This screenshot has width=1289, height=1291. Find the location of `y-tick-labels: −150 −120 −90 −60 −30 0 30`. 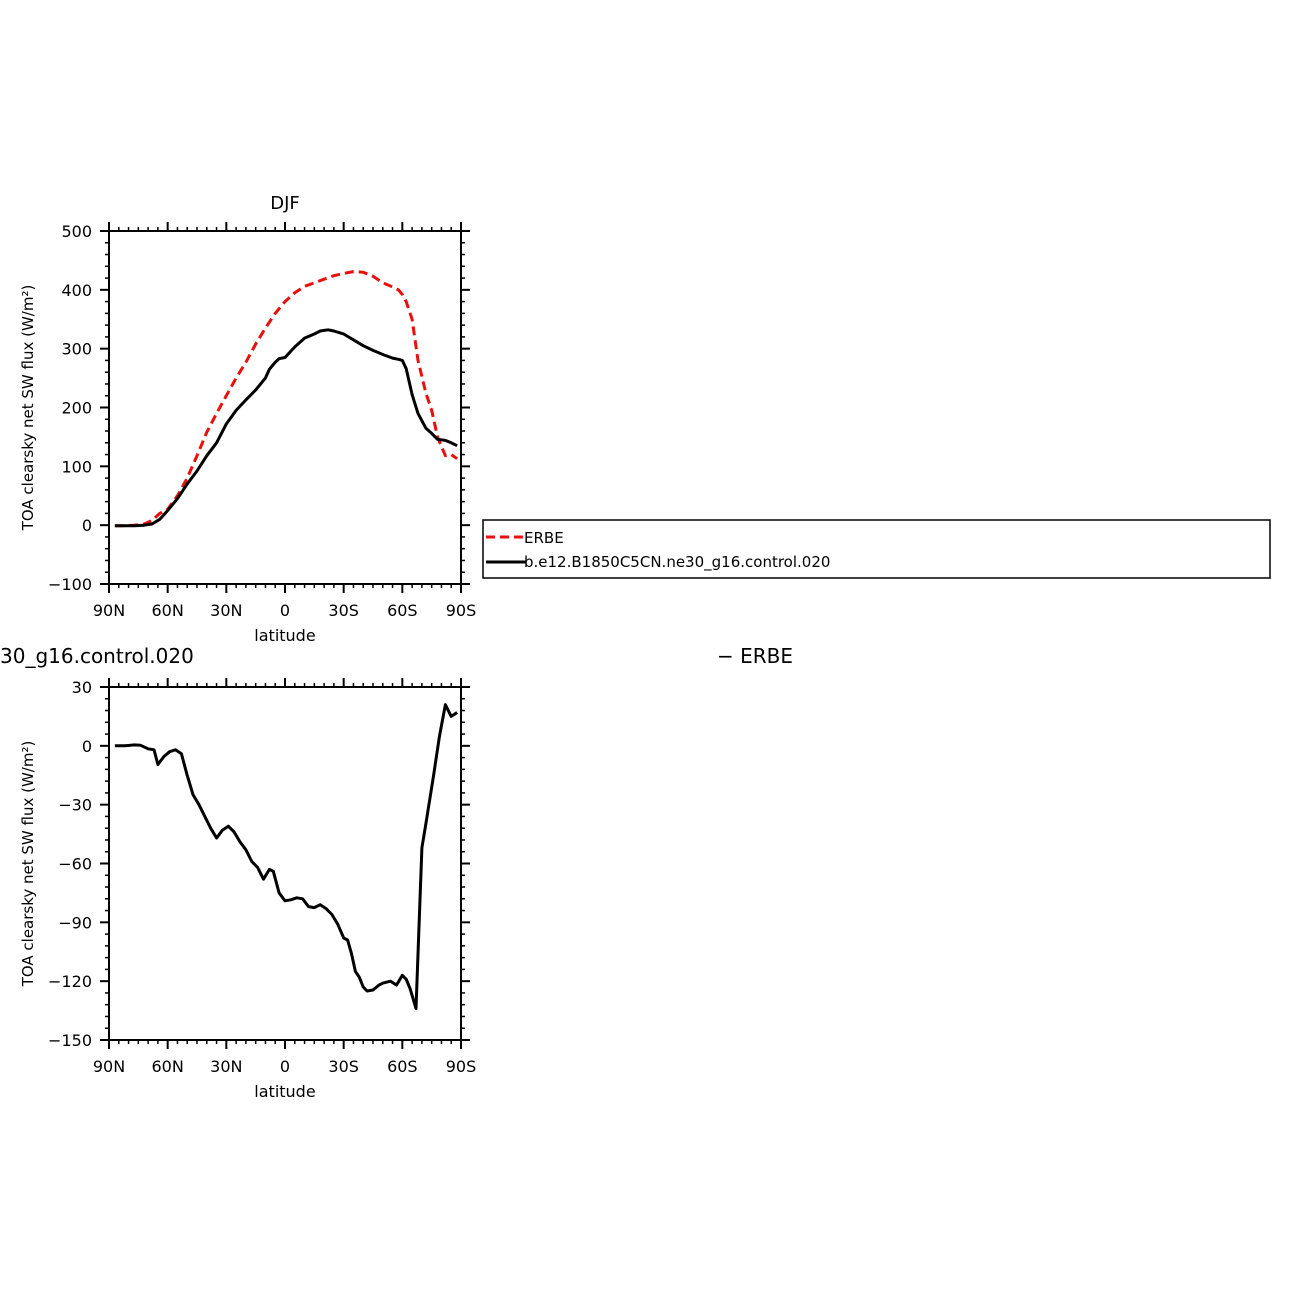

y-tick-labels: −150 −120 −90 −60 −30 0 30 is located at coordinates (70, 864).